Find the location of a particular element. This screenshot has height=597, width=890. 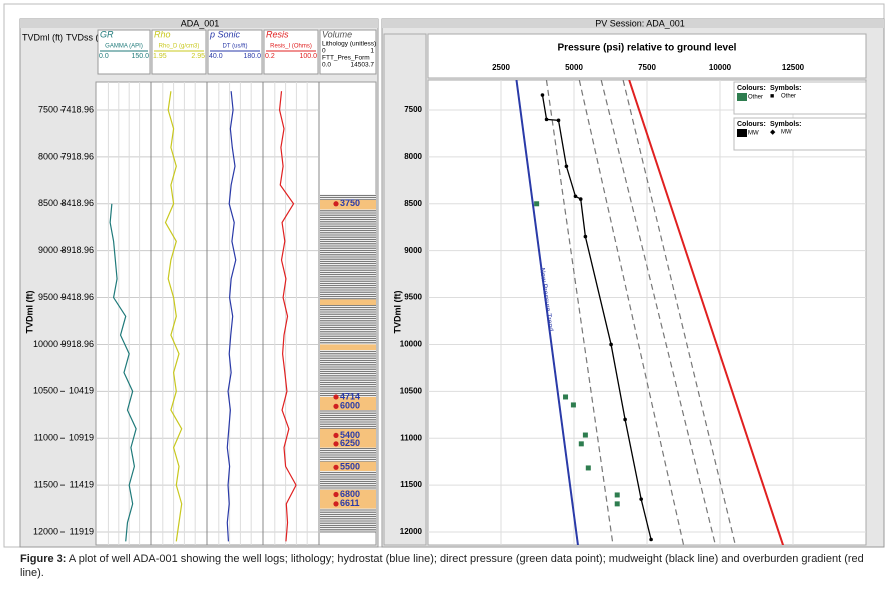

scale-min: 0.2 is located at coordinates (270, 56).